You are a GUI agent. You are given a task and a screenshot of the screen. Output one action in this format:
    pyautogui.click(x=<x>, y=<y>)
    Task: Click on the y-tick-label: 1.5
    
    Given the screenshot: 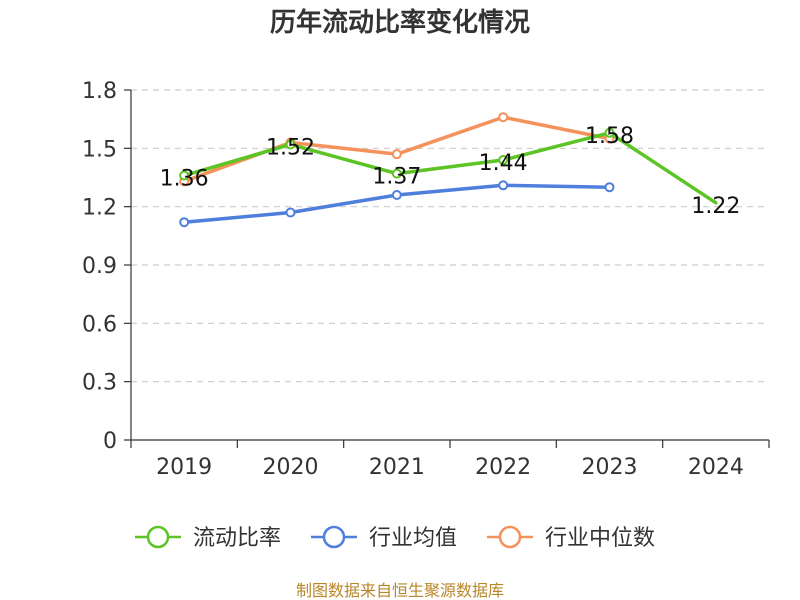 What is the action you would take?
    pyautogui.click(x=99, y=149)
    